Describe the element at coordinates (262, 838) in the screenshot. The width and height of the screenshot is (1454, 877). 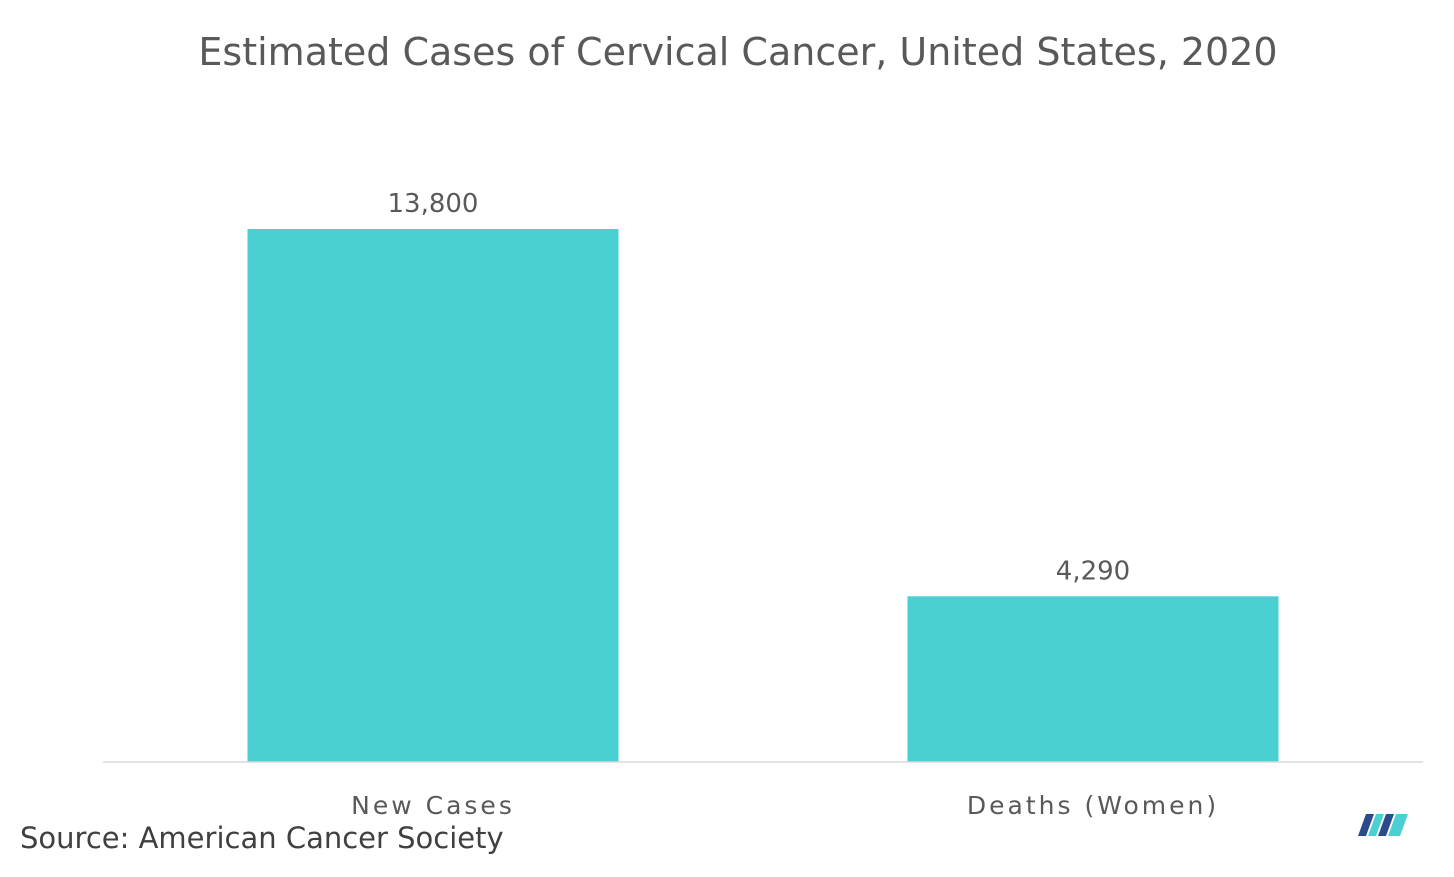
I see `source-label: Source: American Cancer Society` at that location.